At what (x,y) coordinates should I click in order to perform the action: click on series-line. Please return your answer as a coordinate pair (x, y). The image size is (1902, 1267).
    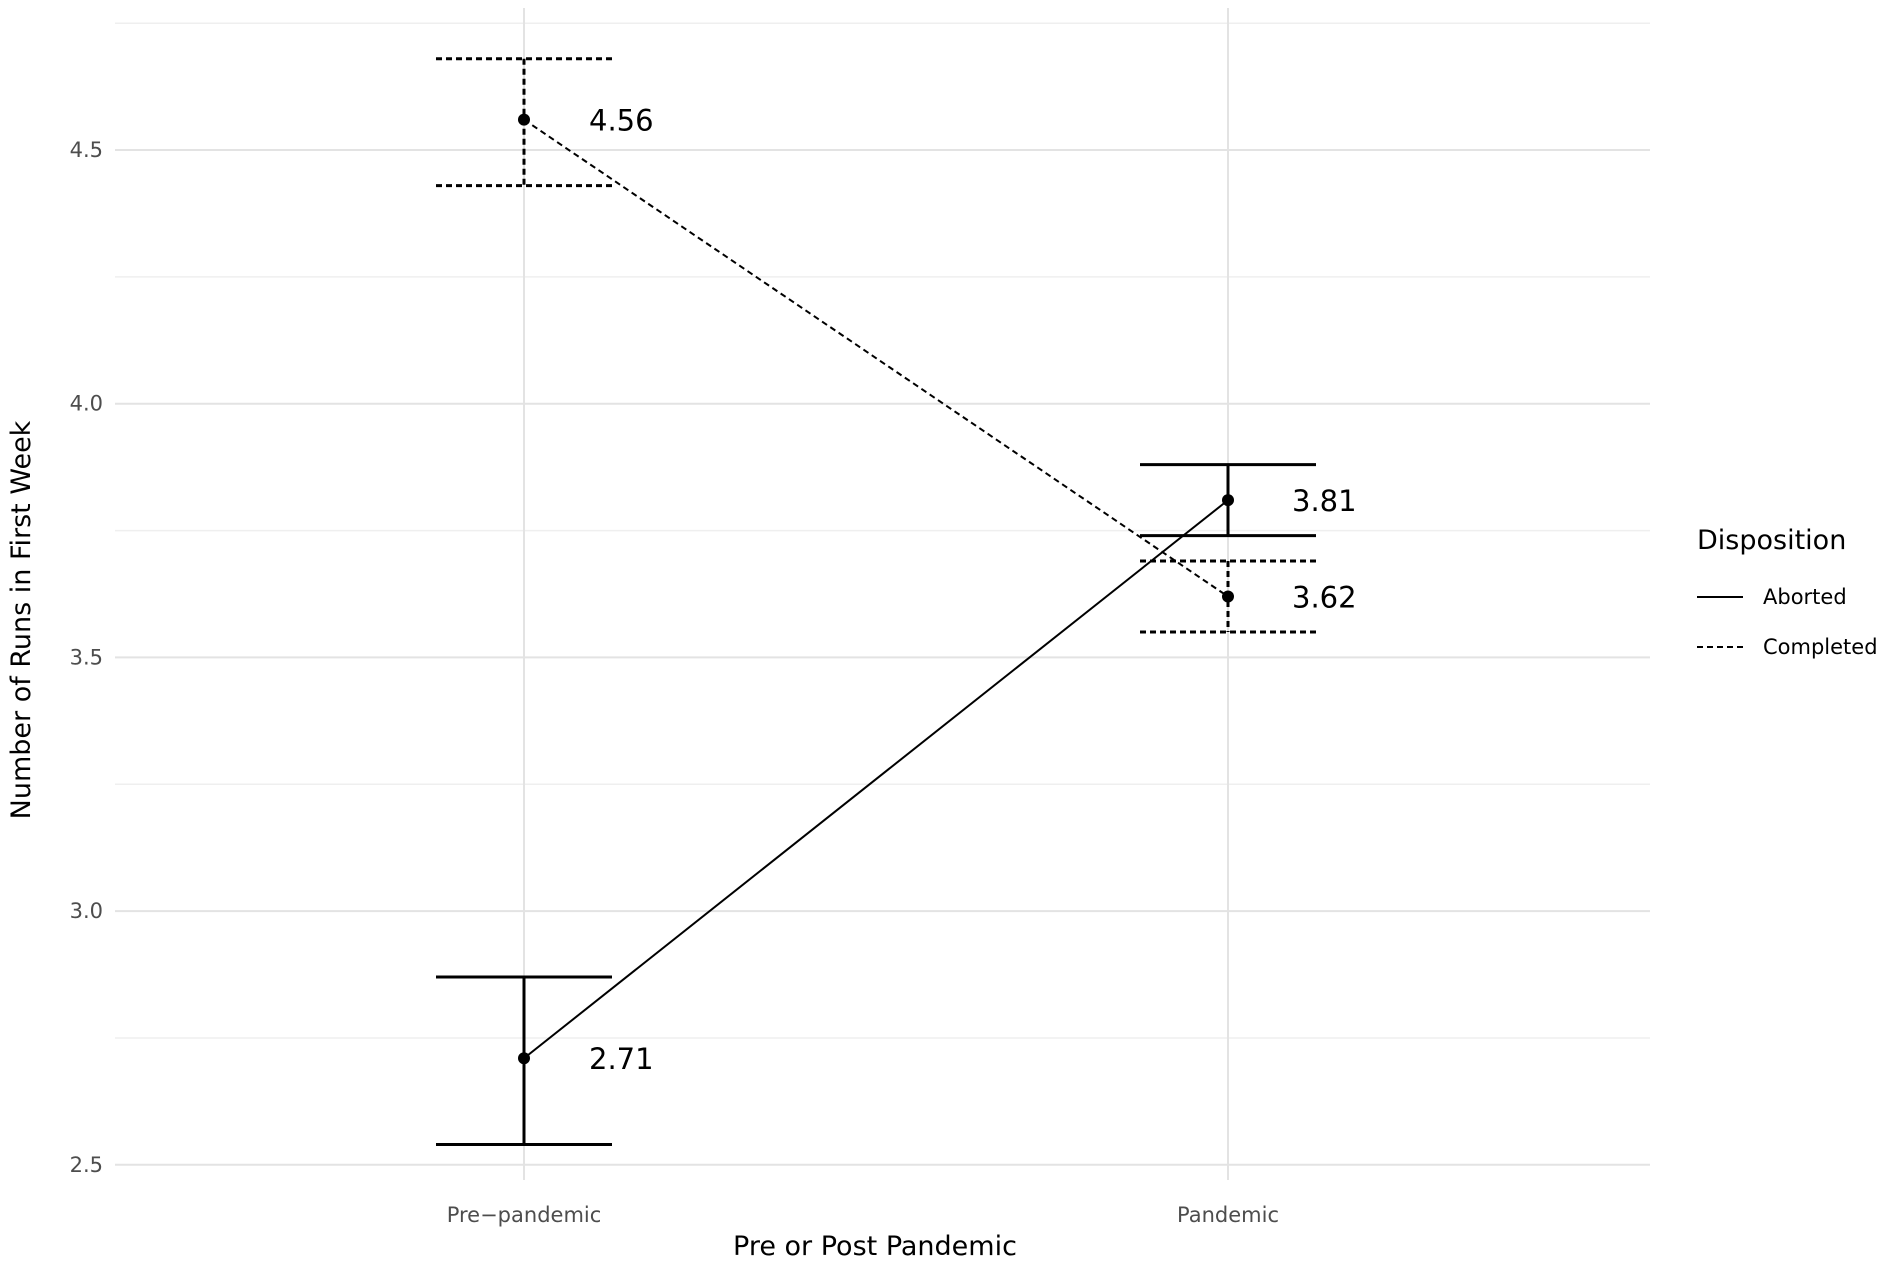
    Looking at the image, I should click on (876, 358).